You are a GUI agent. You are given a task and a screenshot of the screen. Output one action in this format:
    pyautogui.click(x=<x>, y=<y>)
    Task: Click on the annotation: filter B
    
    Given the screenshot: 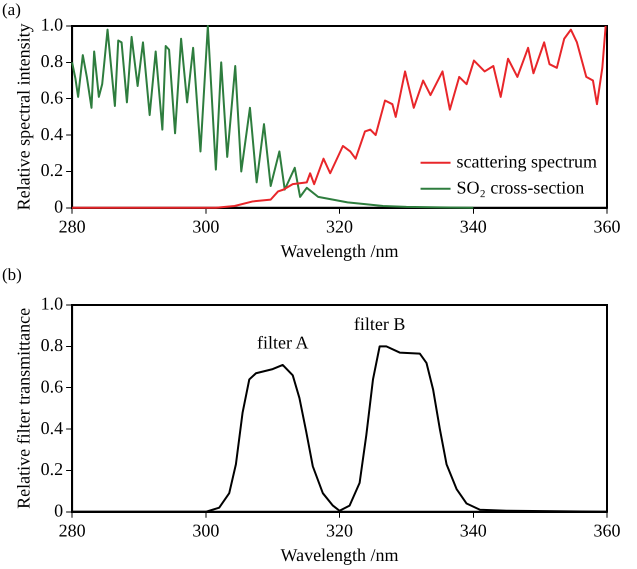 What is the action you would take?
    pyautogui.click(x=380, y=324)
    